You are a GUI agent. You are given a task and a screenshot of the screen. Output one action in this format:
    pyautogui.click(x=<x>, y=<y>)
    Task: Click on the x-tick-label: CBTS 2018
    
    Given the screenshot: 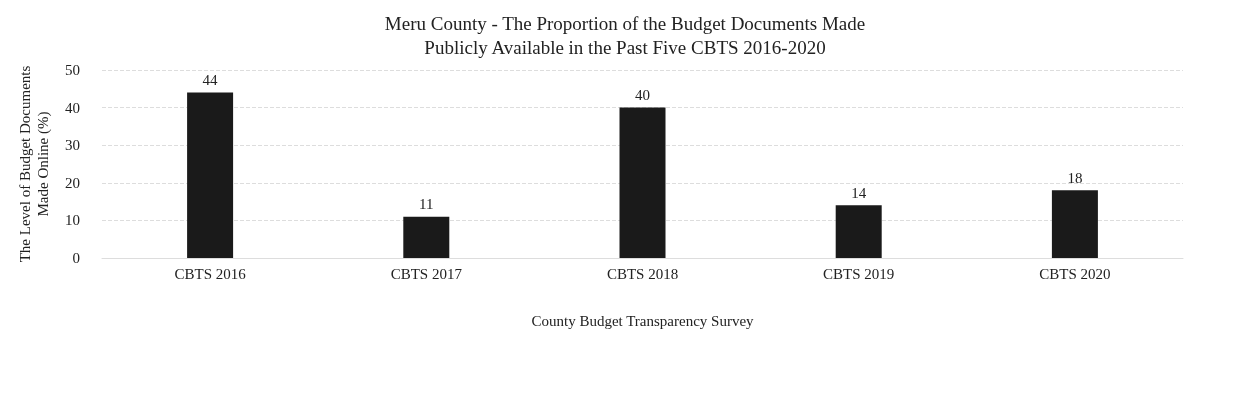 What is the action you would take?
    pyautogui.click(x=642, y=273)
    